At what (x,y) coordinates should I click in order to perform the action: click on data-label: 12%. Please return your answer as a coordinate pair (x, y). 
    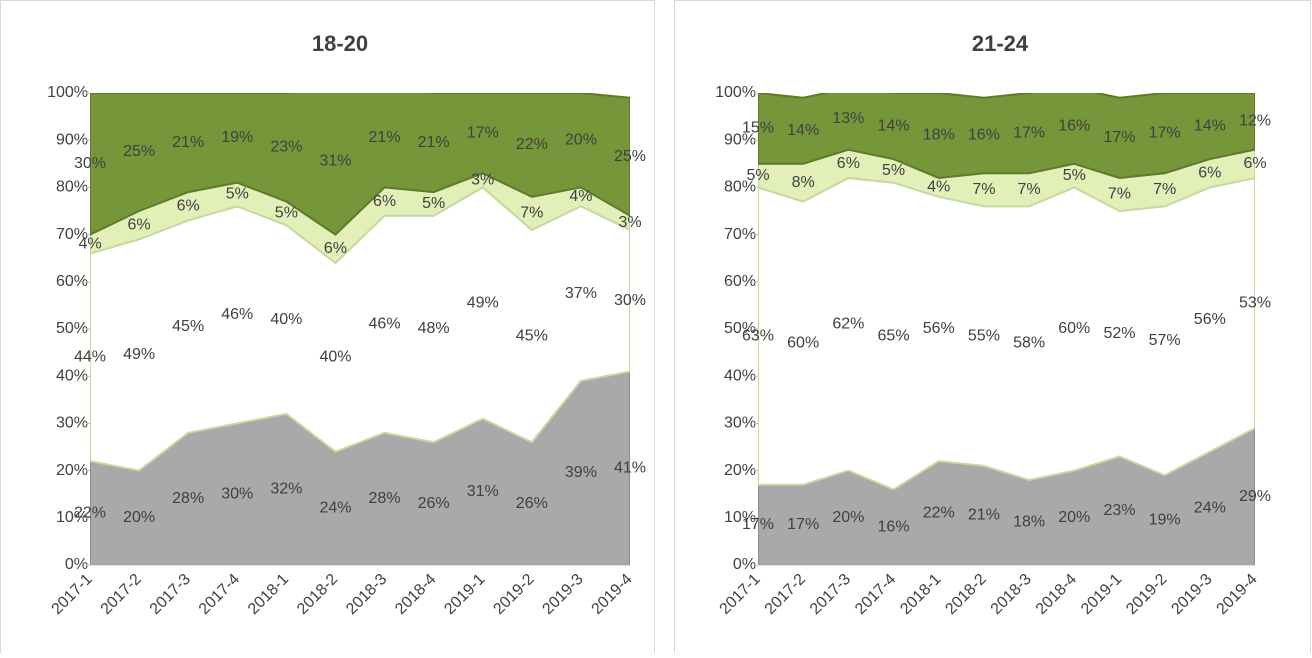
    Looking at the image, I should click on (1255, 121).